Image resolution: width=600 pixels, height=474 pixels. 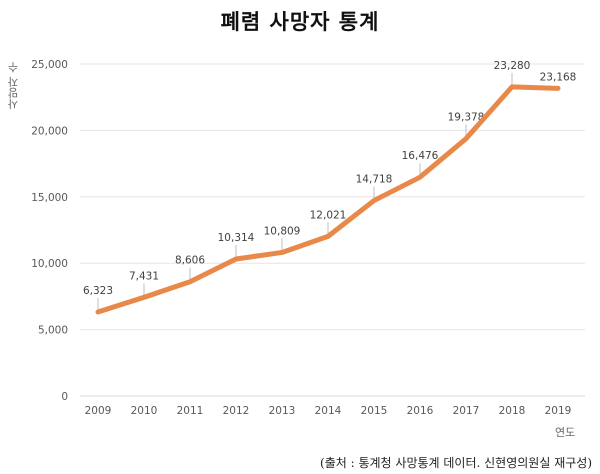 I want to click on y-tick-label: 25,000, so click(x=49, y=65).